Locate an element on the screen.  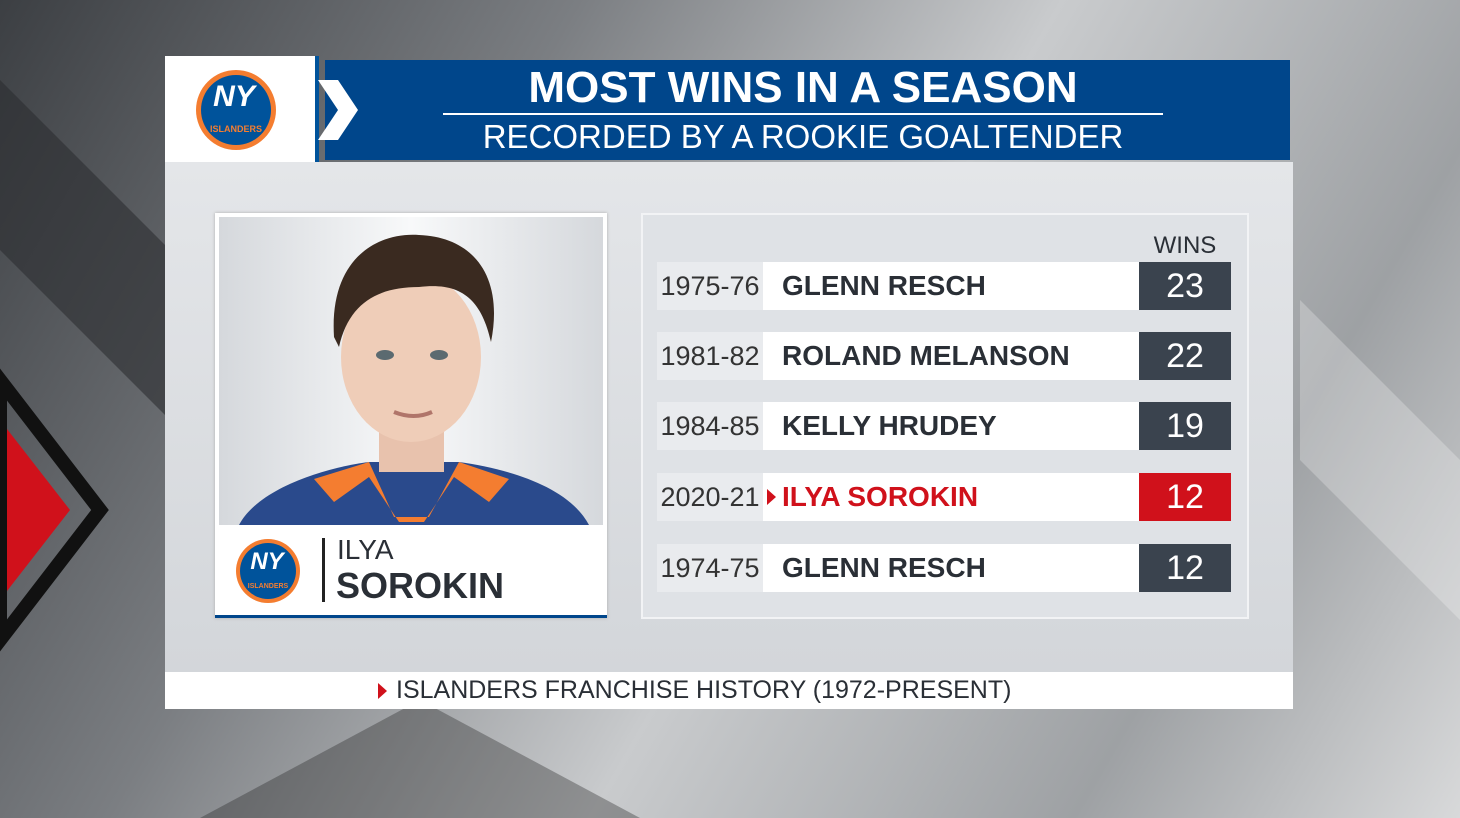
card-logo: NY ISLANDERS is located at coordinates (268, 571).